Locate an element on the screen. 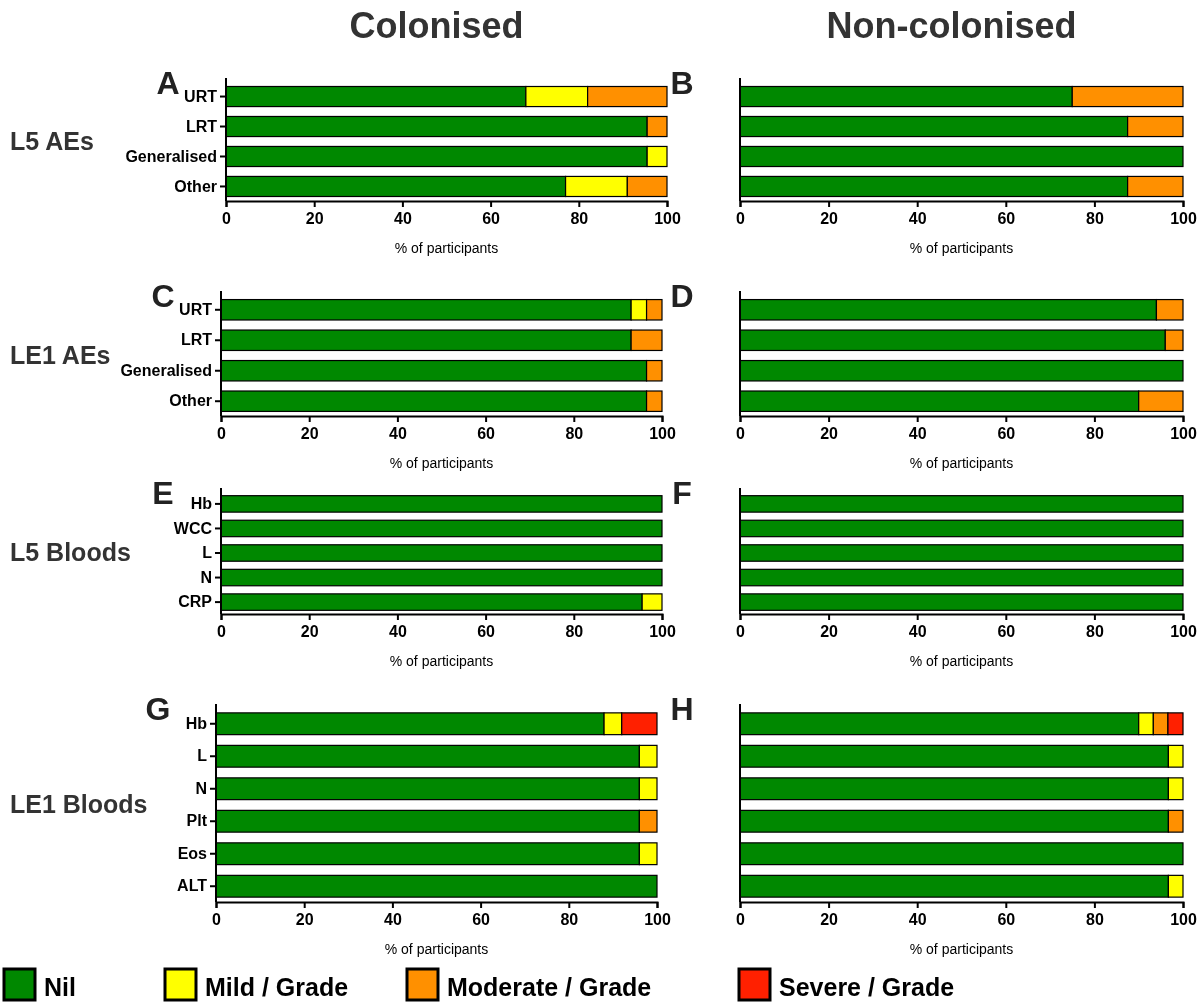 The width and height of the screenshot is (1203, 1003). y-axis-title: L5 AEs is located at coordinates (52, 140).